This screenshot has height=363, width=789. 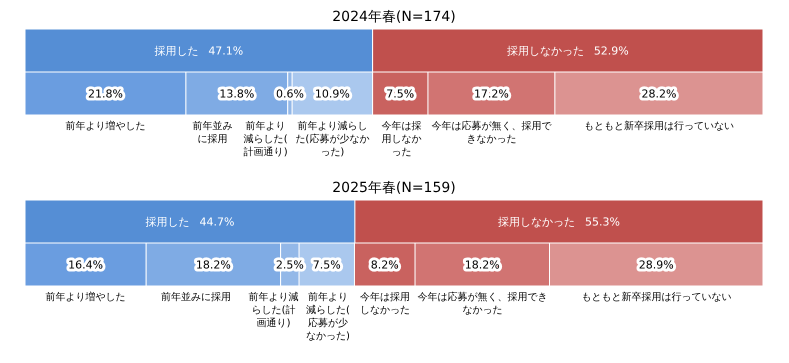 I want to click on data-label: 2.5%, so click(x=290, y=265).